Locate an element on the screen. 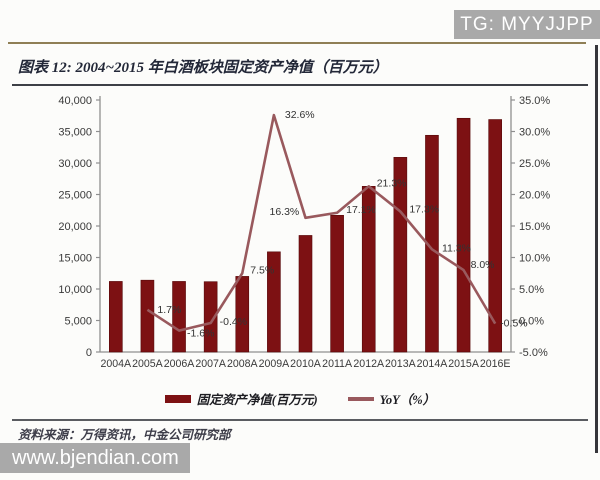  left-axis-tick-label: 25,000 is located at coordinates (75, 196).